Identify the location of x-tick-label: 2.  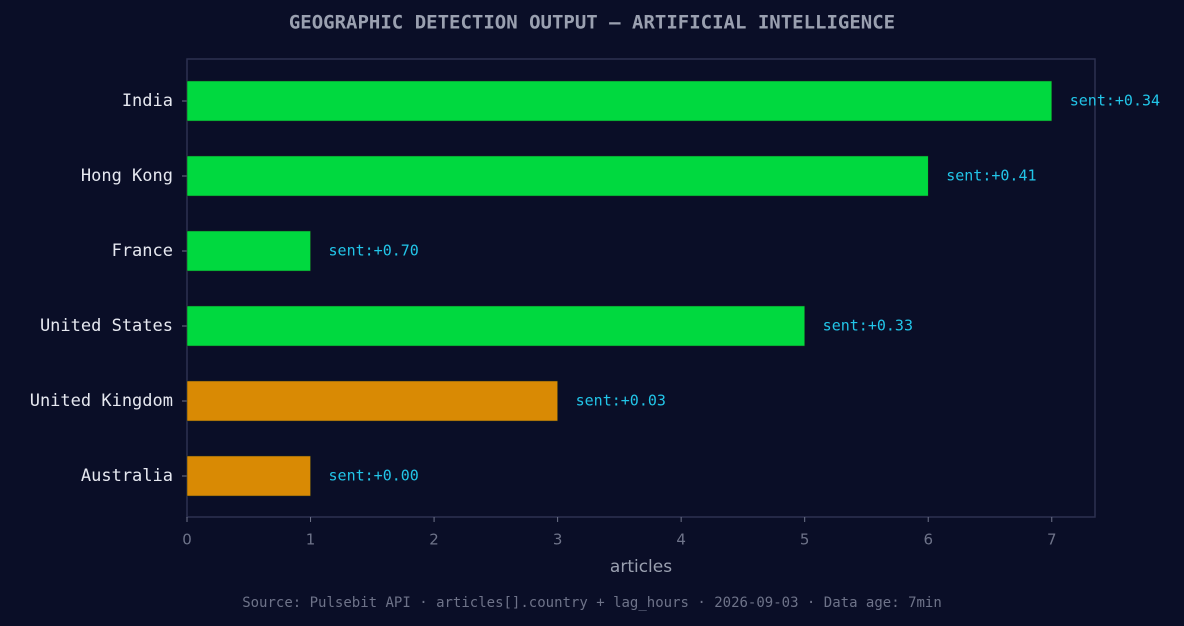
(434, 540).